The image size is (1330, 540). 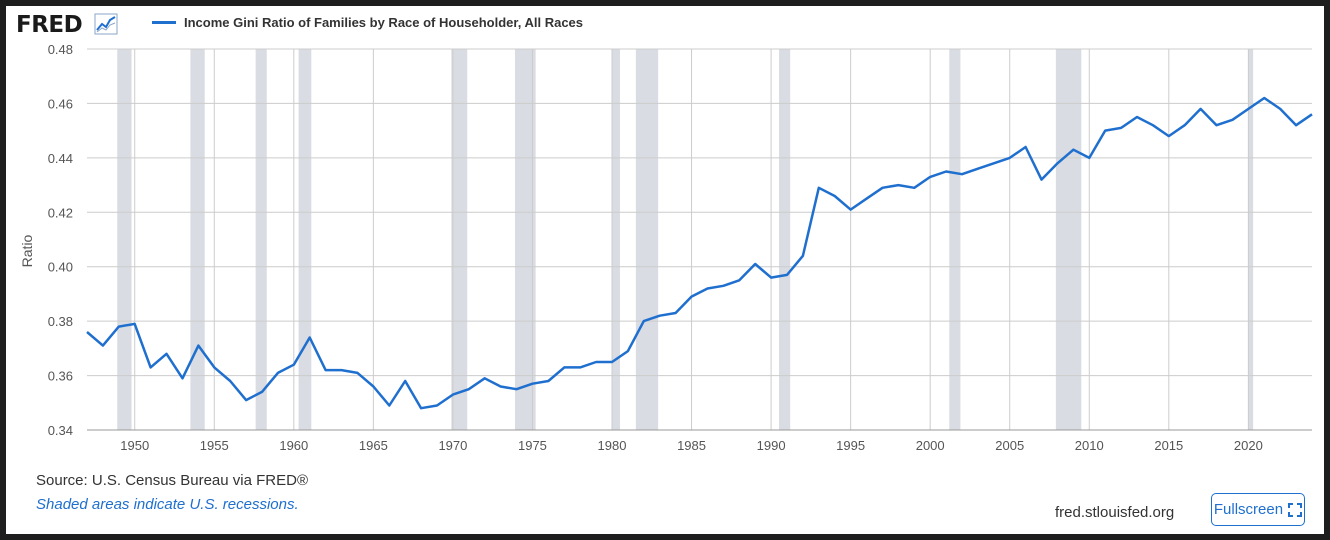 I want to click on legend-swatch, so click(x=164, y=22).